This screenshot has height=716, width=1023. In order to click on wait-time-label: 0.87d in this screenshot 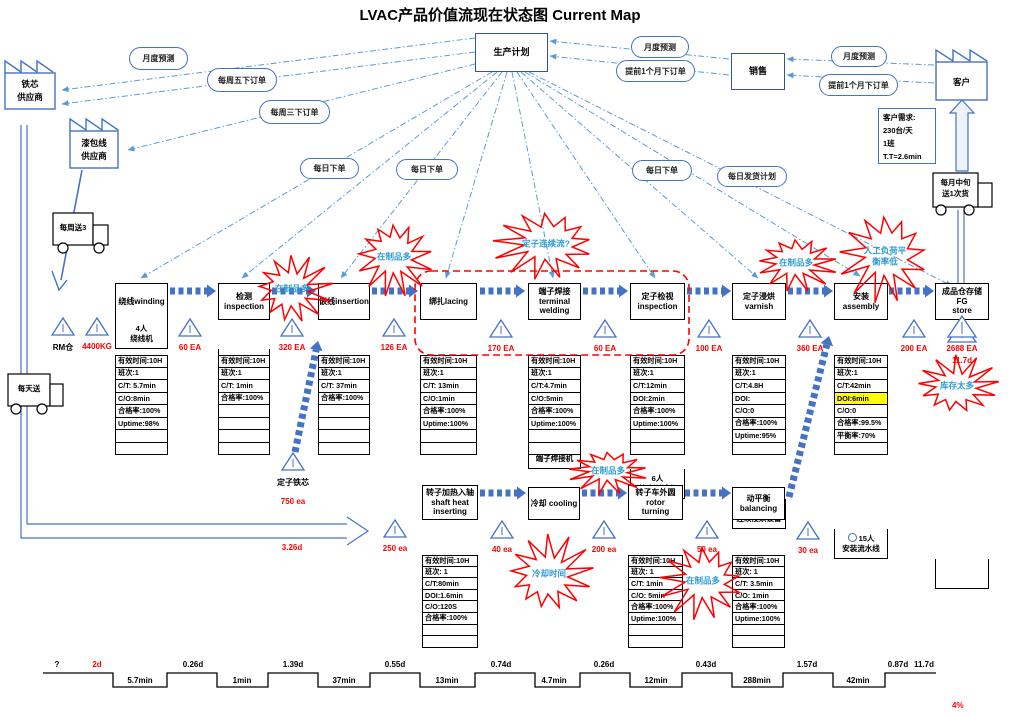, I will do `click(898, 664)`.